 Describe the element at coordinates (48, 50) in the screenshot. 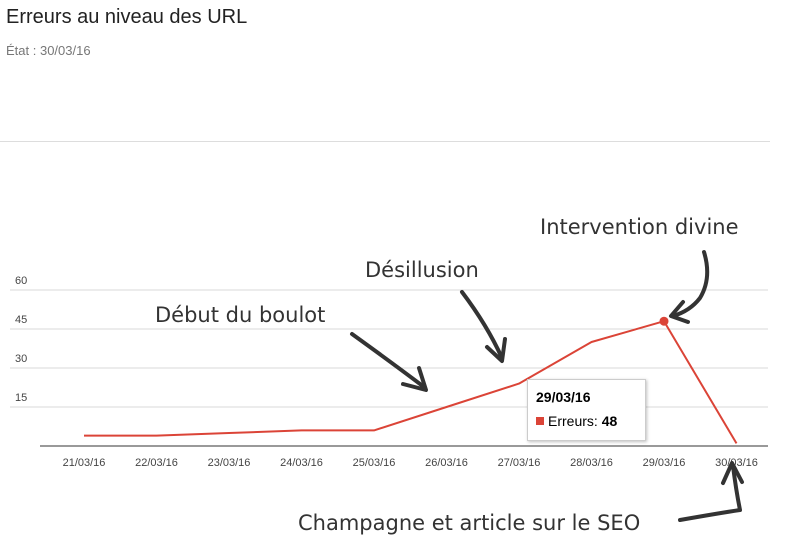

I see `status-date: État : 30/03/16` at that location.